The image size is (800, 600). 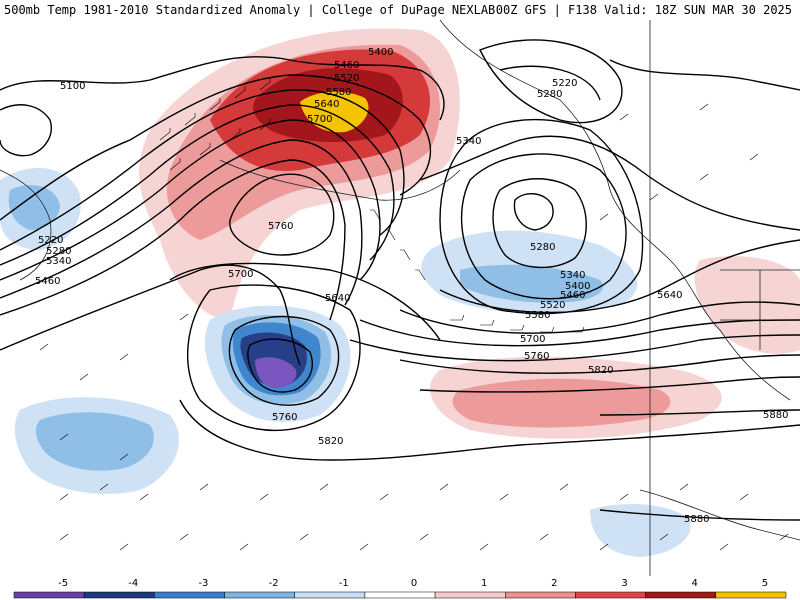 What do you see at coordinates (133, 583) in the screenshot?
I see `colorbar-tick-label: -4` at bounding box center [133, 583].